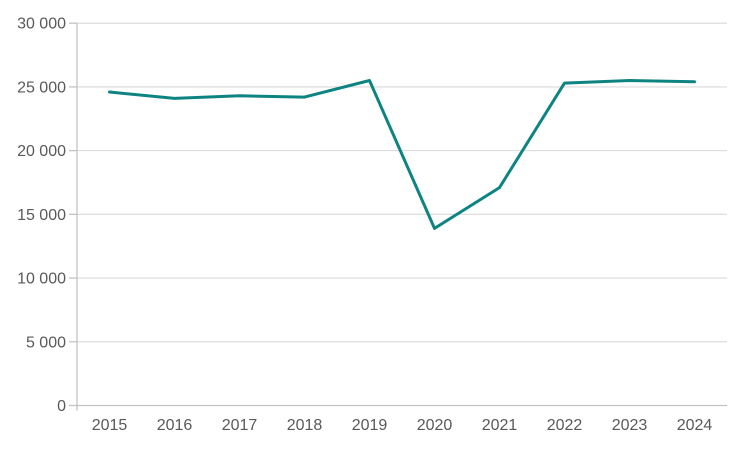 The height and width of the screenshot is (450, 750). What do you see at coordinates (175, 425) in the screenshot?
I see `x-tick-label: 2016` at bounding box center [175, 425].